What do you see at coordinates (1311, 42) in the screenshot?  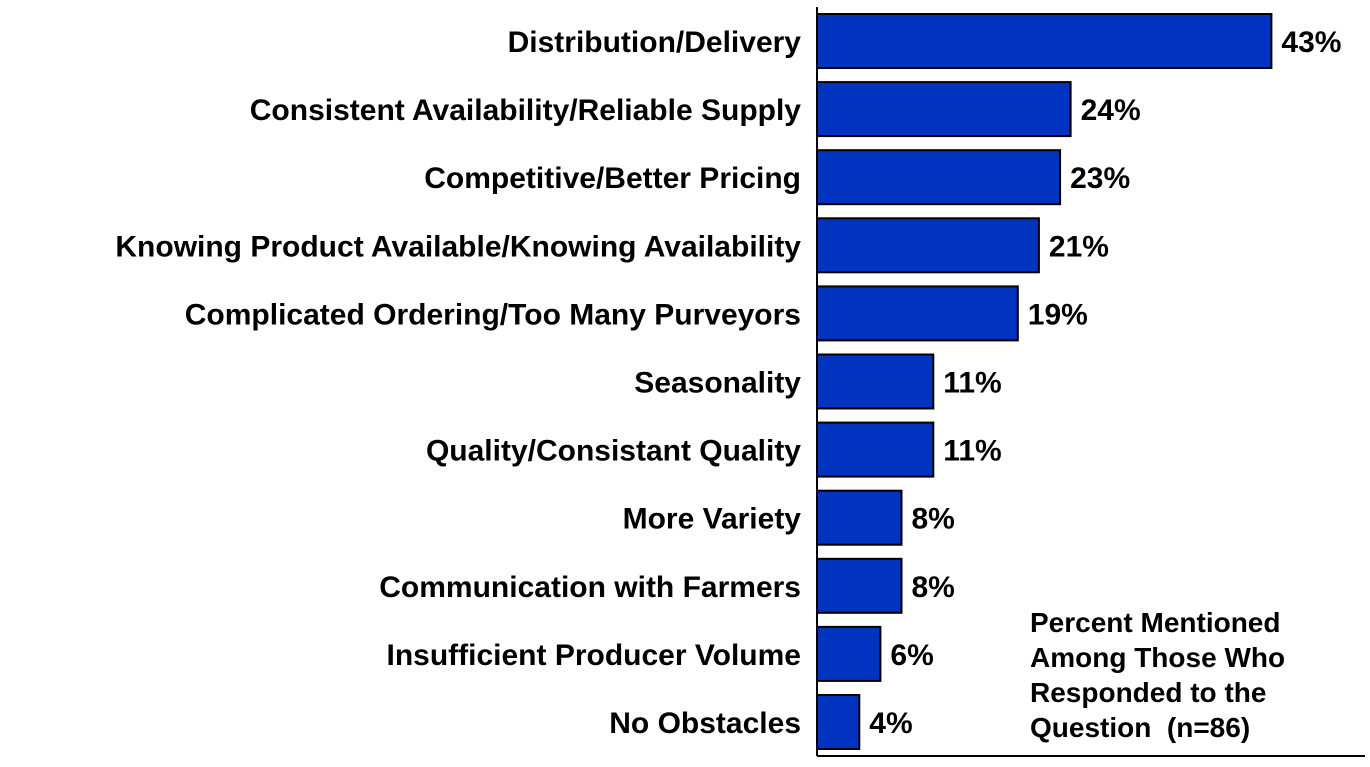 I see `data-label: 43%` at bounding box center [1311, 42].